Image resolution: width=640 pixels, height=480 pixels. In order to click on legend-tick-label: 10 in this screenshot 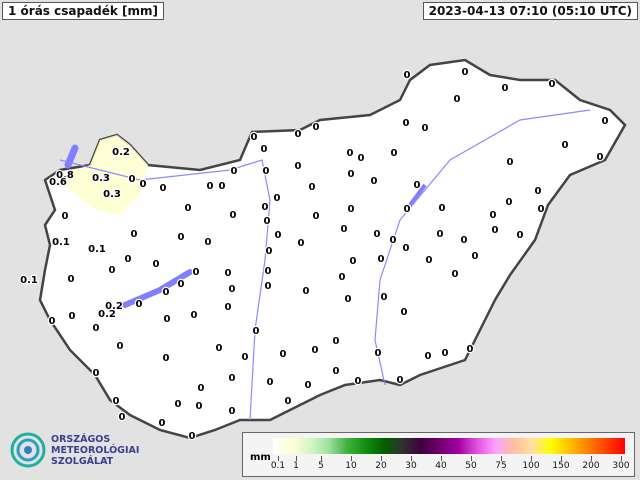, I will do `click(351, 466)`.